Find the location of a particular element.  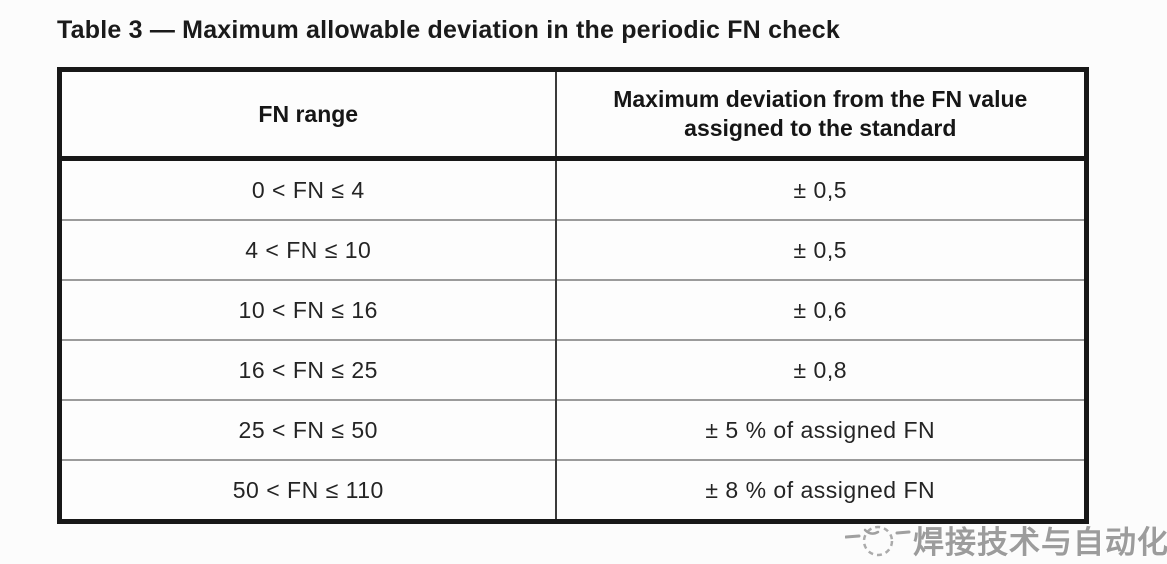

col-header-fn-range: FN range is located at coordinates (307, 115).